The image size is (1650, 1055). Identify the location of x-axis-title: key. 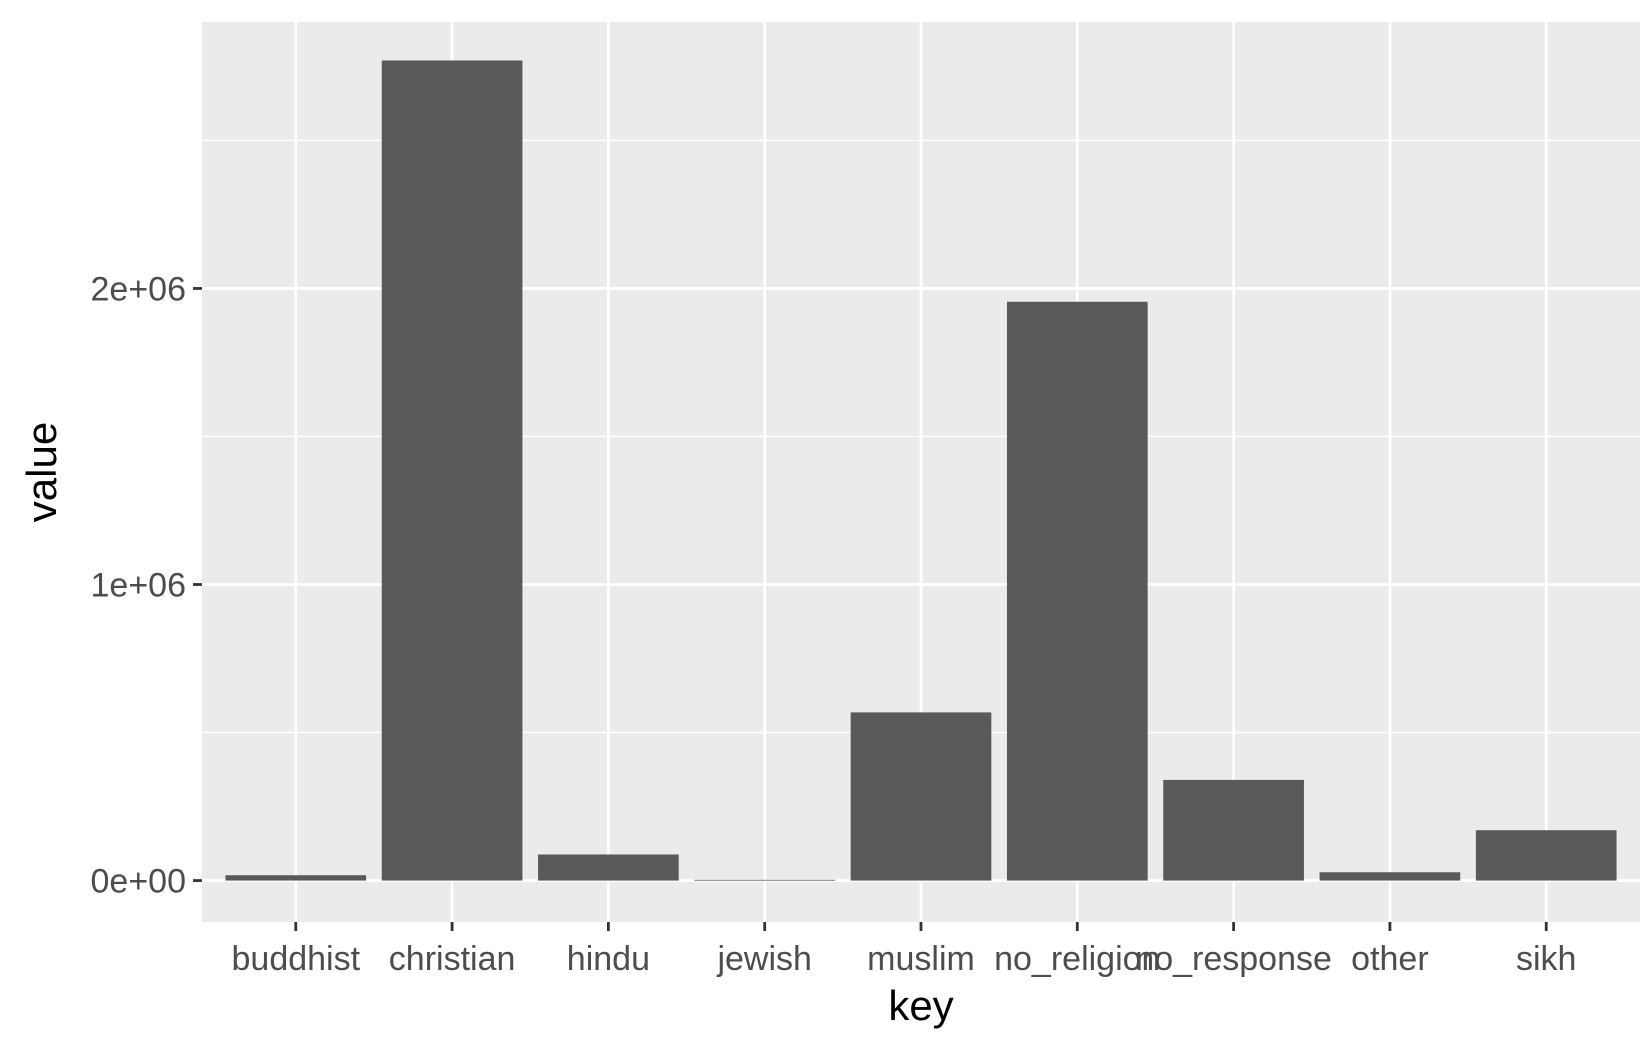
(920, 1005).